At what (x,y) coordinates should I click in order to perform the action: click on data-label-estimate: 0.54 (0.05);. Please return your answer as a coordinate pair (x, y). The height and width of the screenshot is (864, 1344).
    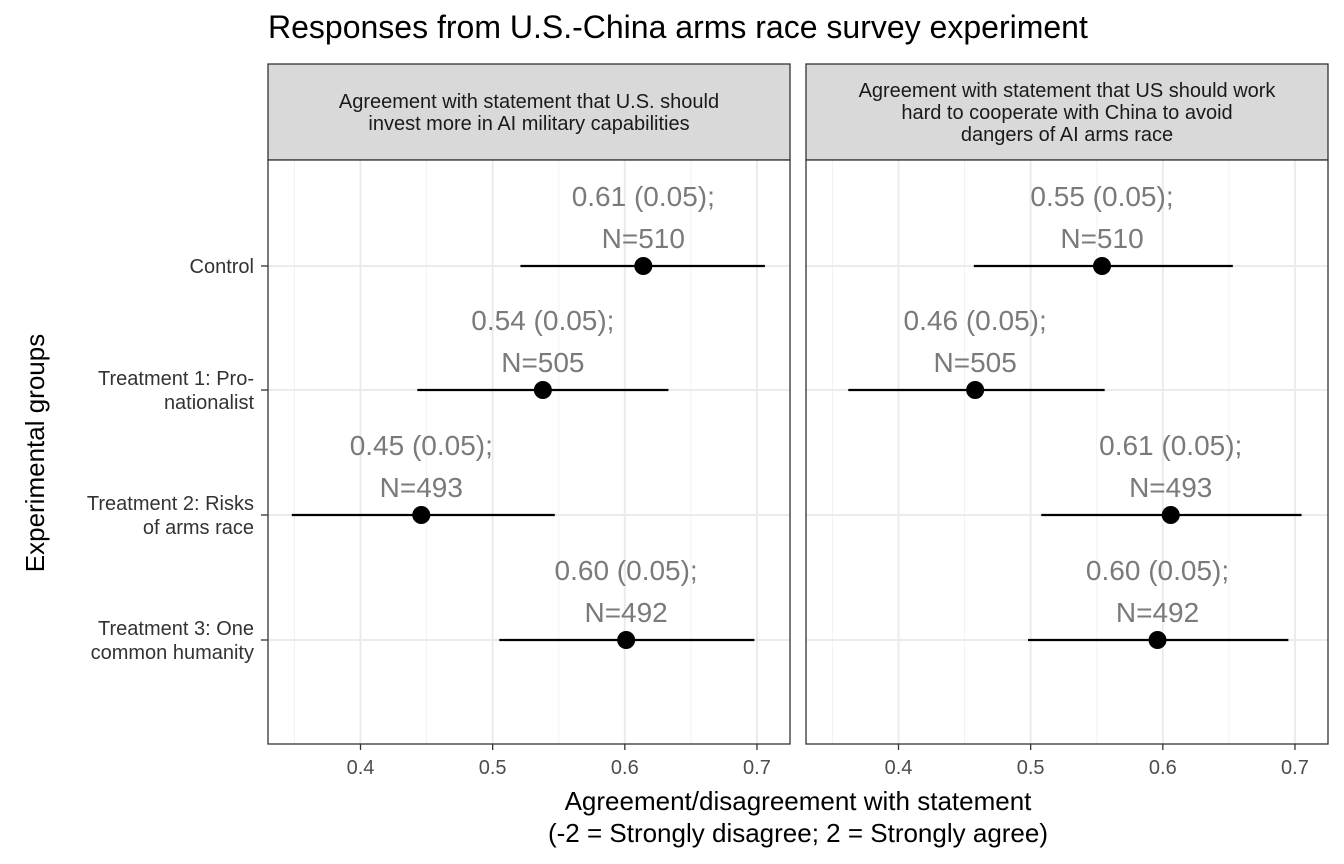
    Looking at the image, I should click on (542, 320).